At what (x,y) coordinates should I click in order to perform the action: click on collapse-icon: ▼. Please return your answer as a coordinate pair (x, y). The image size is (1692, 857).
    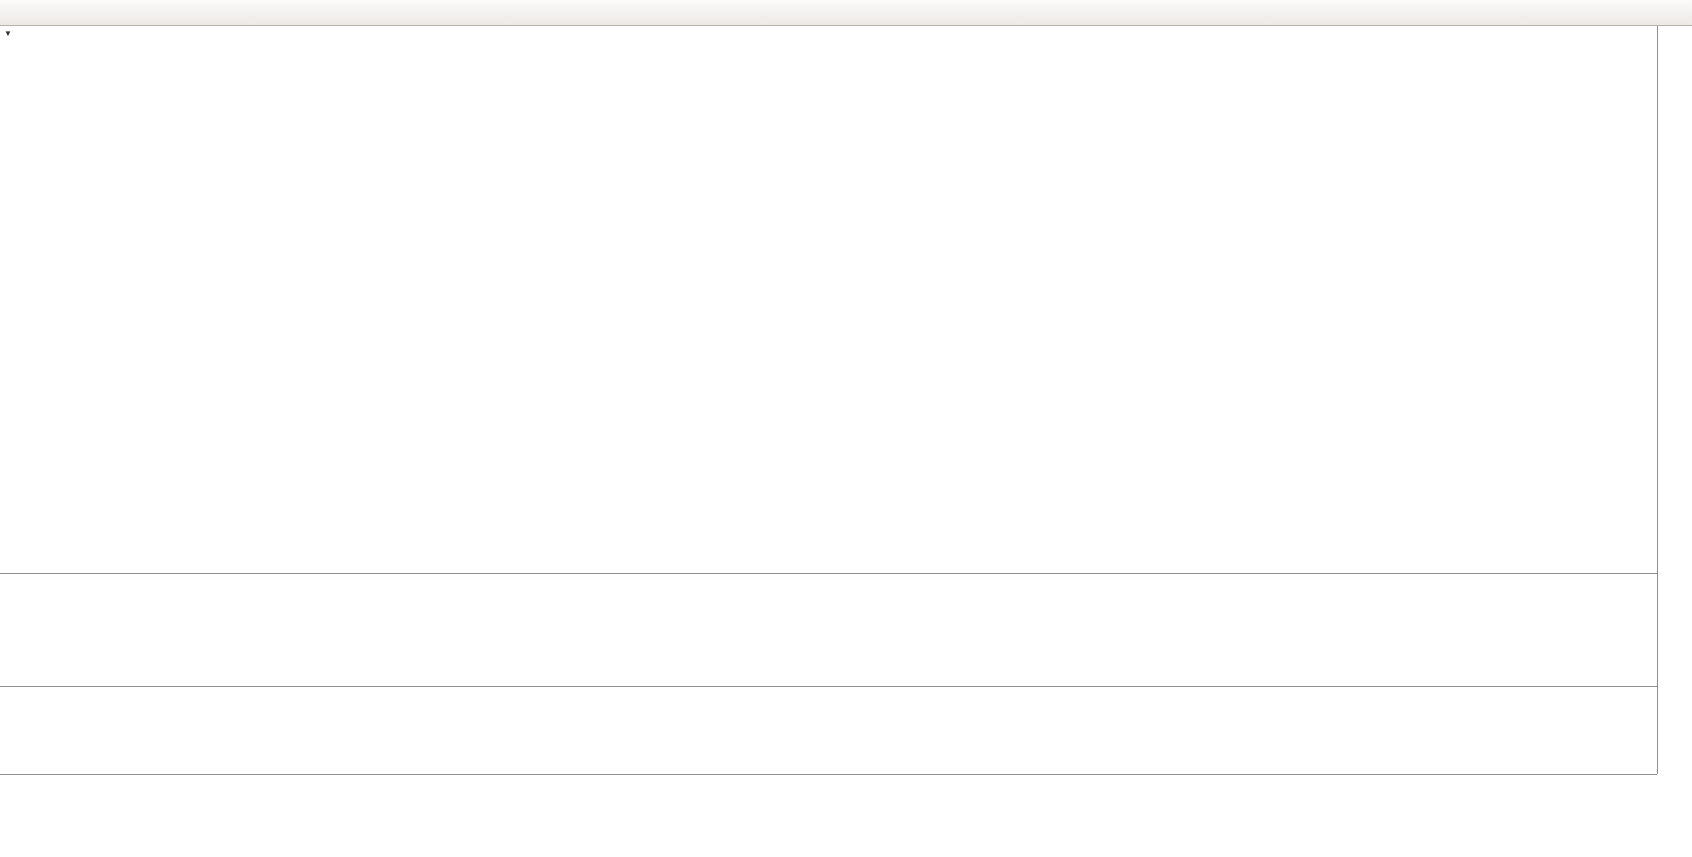
    Looking at the image, I should click on (8, 33).